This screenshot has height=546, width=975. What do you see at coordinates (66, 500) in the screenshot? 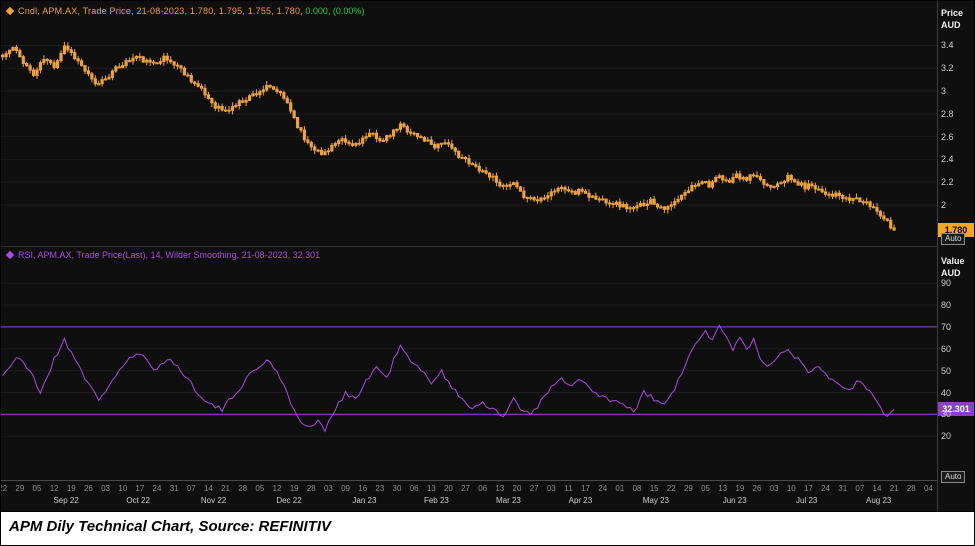
I see `month-label: Sep 22` at bounding box center [66, 500].